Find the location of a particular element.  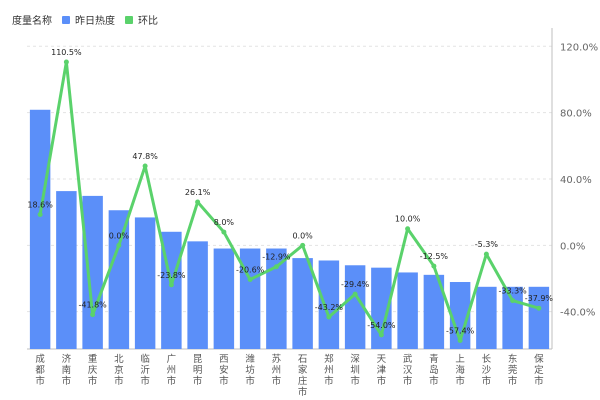

legend-title: 度量名称 is located at coordinates (32, 21).